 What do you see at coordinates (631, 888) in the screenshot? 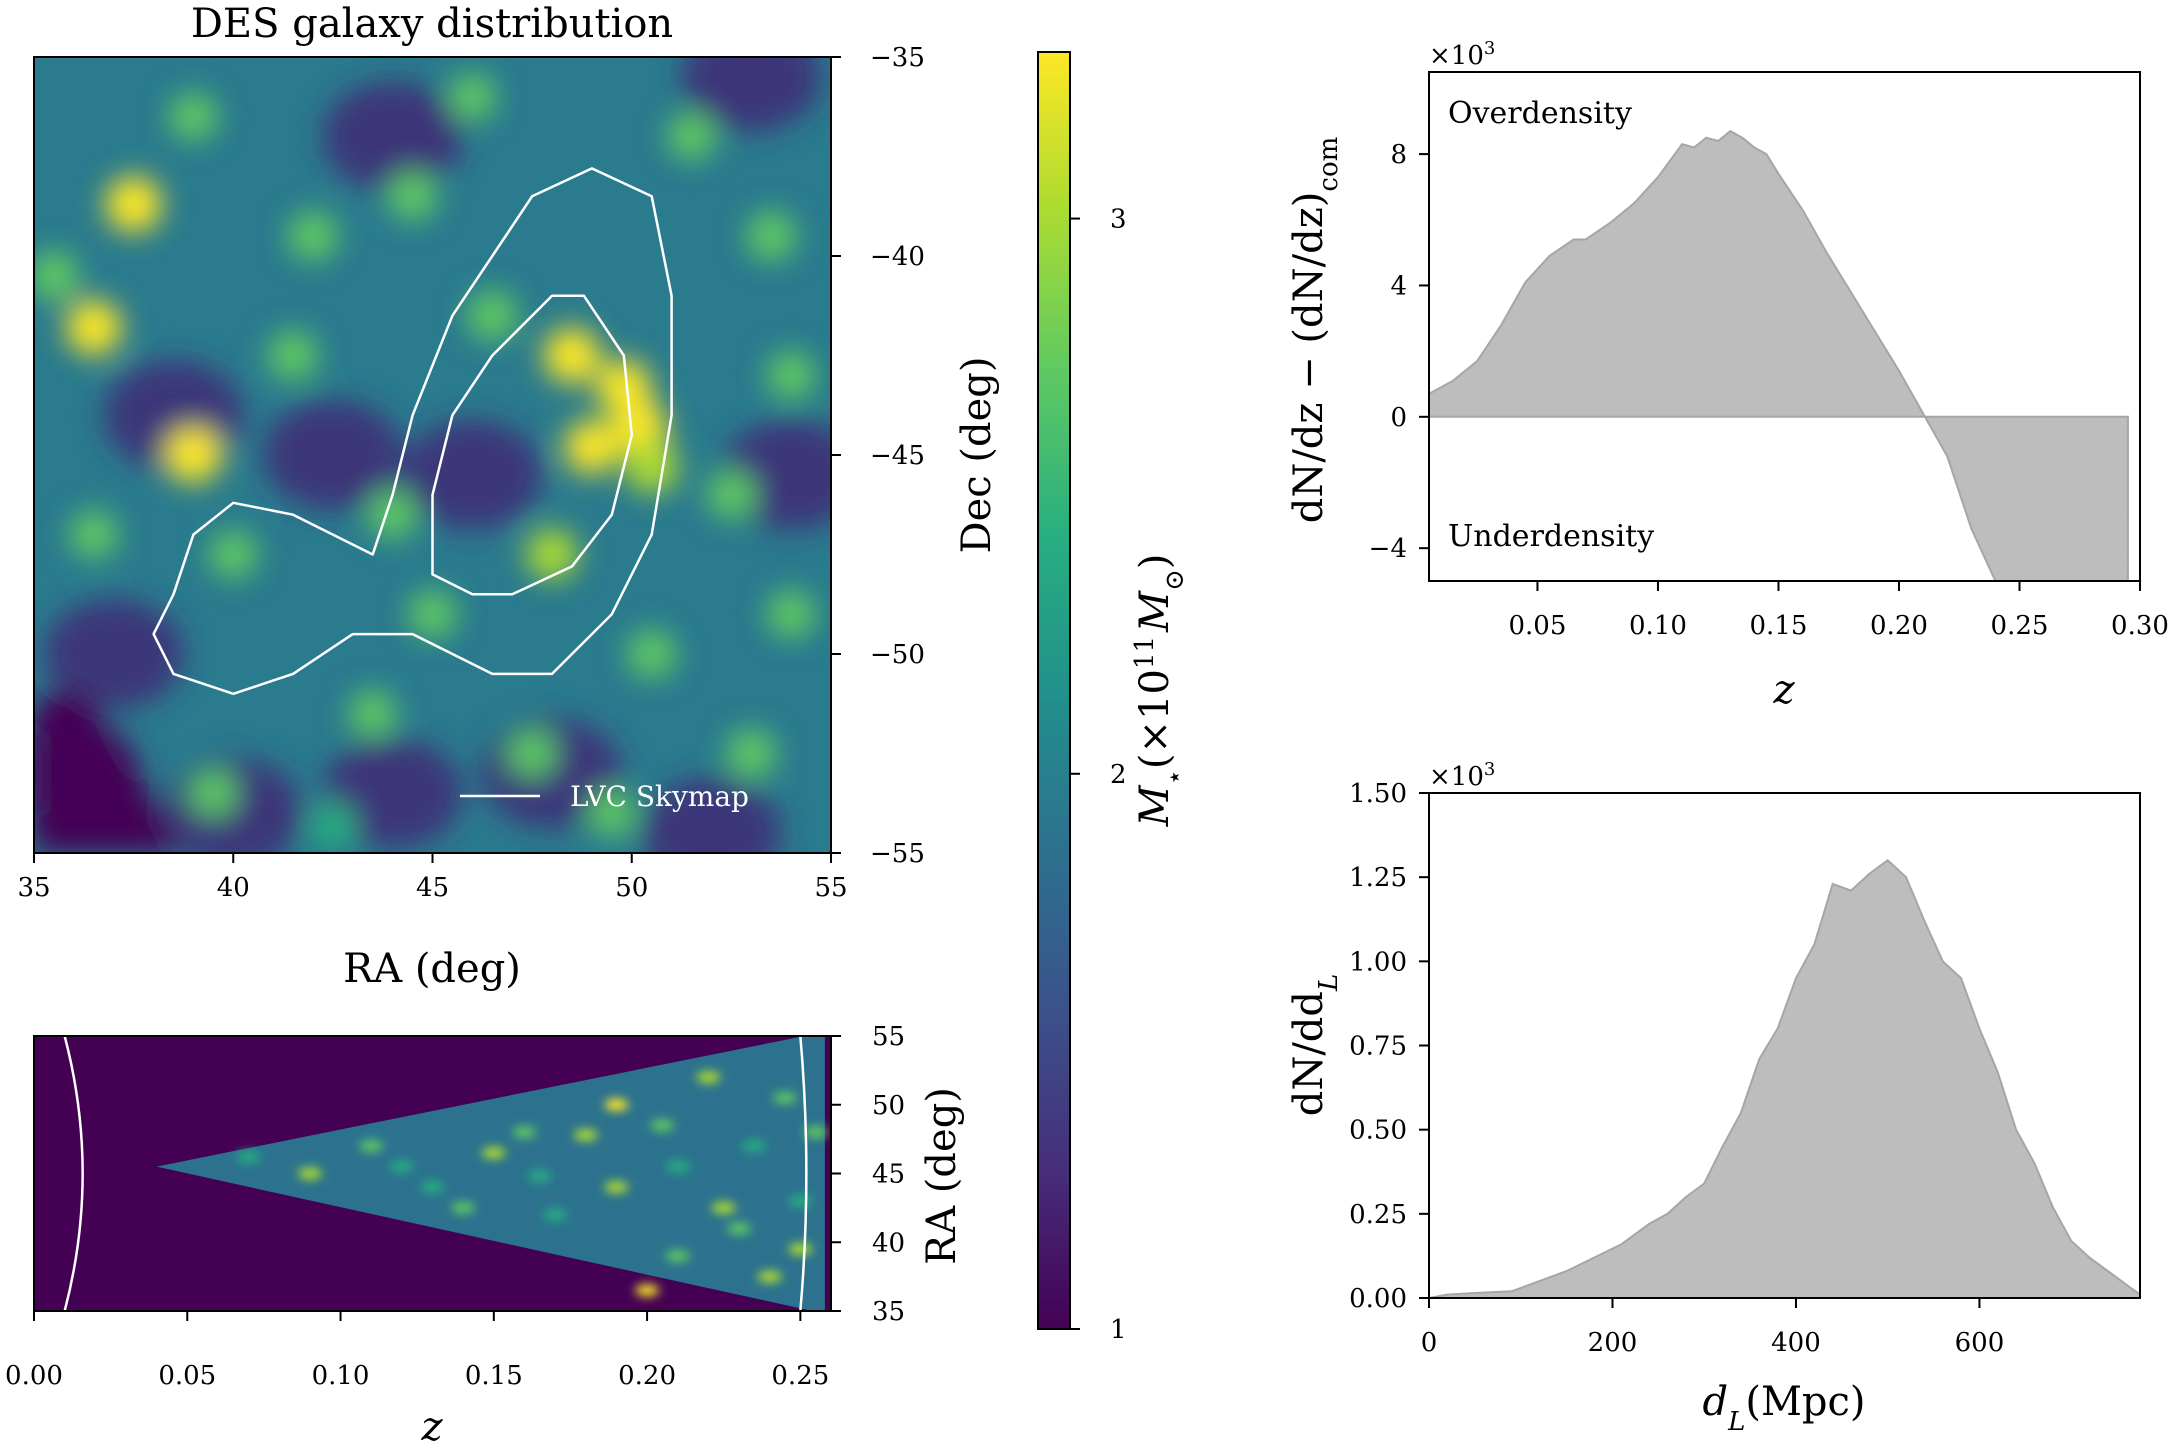
I see `sky-xtick-label: 50` at bounding box center [631, 888].